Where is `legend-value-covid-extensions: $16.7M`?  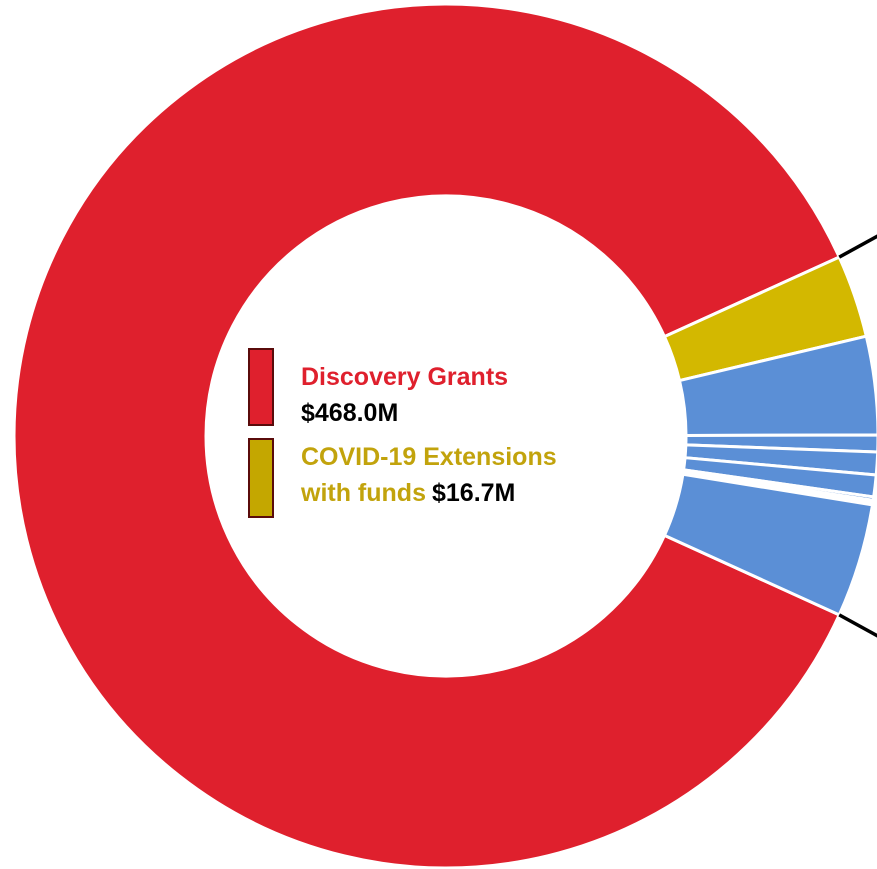
legend-value-covid-extensions: $16.7M is located at coordinates (473, 493).